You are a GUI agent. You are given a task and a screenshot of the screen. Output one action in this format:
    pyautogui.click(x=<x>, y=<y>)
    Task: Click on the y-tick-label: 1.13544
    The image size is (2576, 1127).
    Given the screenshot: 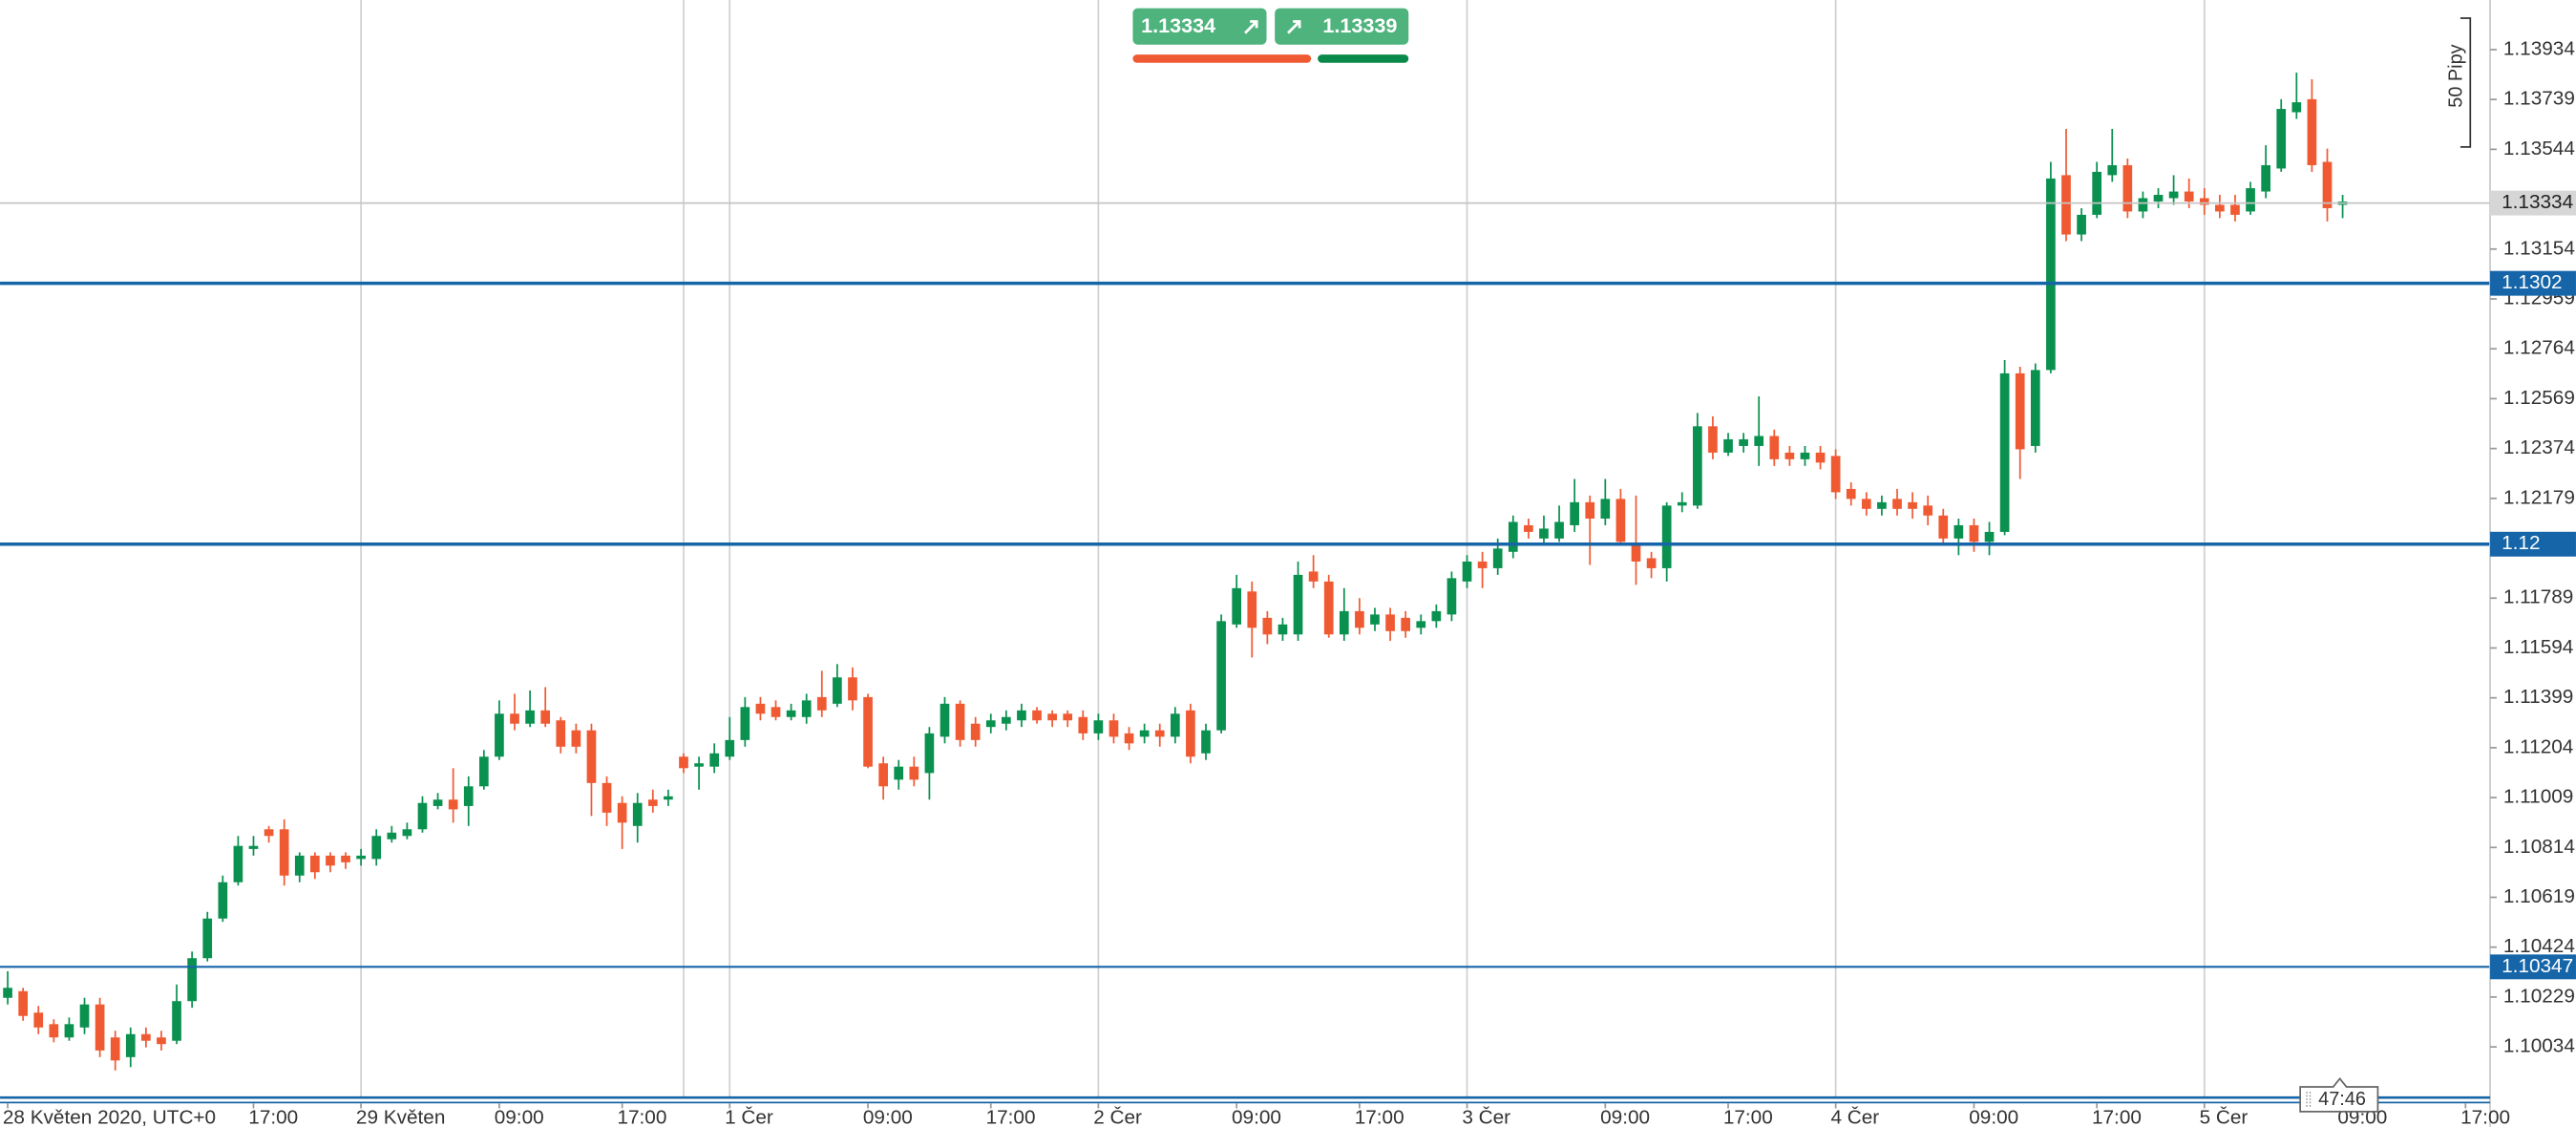 What is the action you would take?
    pyautogui.click(x=2539, y=148)
    